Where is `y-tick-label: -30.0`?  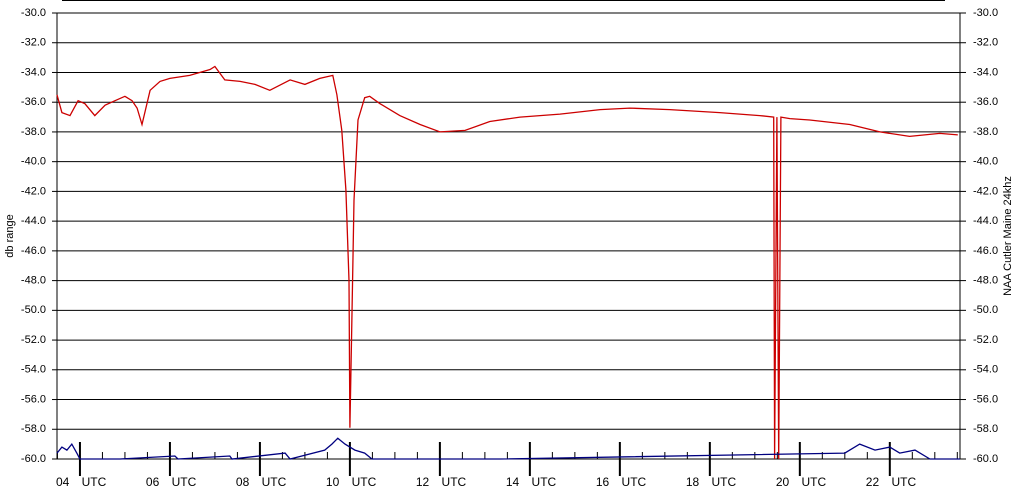 y-tick-label: -30.0 is located at coordinates (33, 13).